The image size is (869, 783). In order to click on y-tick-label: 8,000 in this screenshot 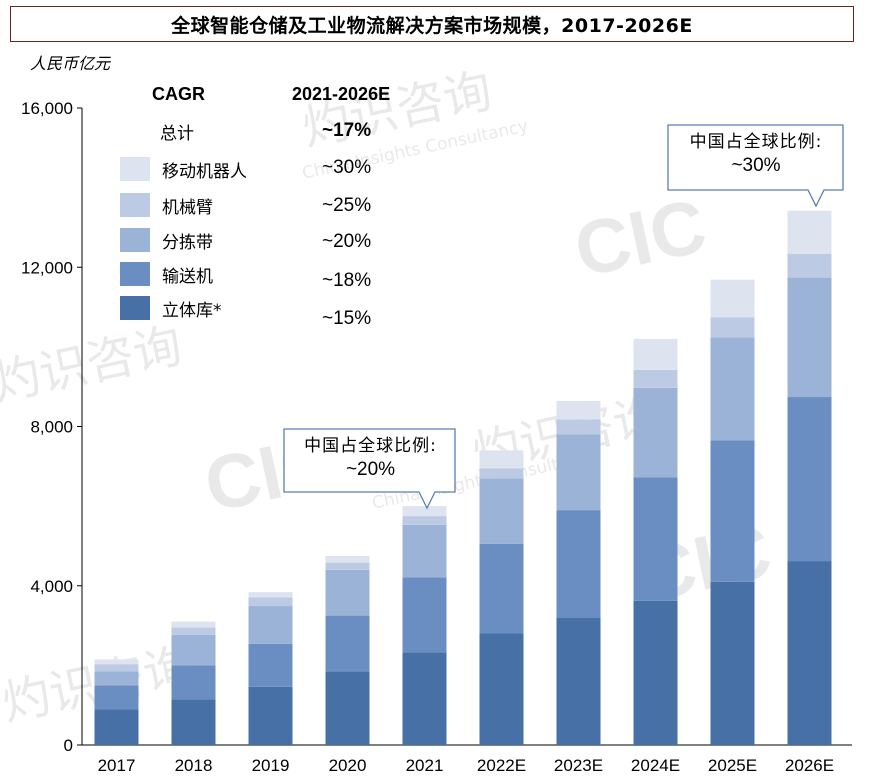, I will do `click(51, 427)`.